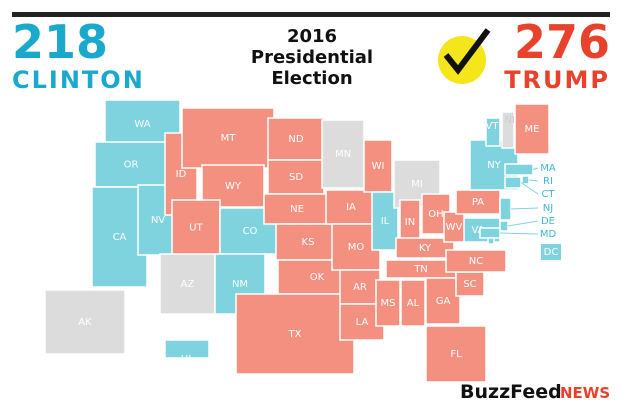 The width and height of the screenshot is (625, 412). What do you see at coordinates (512, 120) in the screenshot?
I see `state-label: NH` at bounding box center [512, 120].